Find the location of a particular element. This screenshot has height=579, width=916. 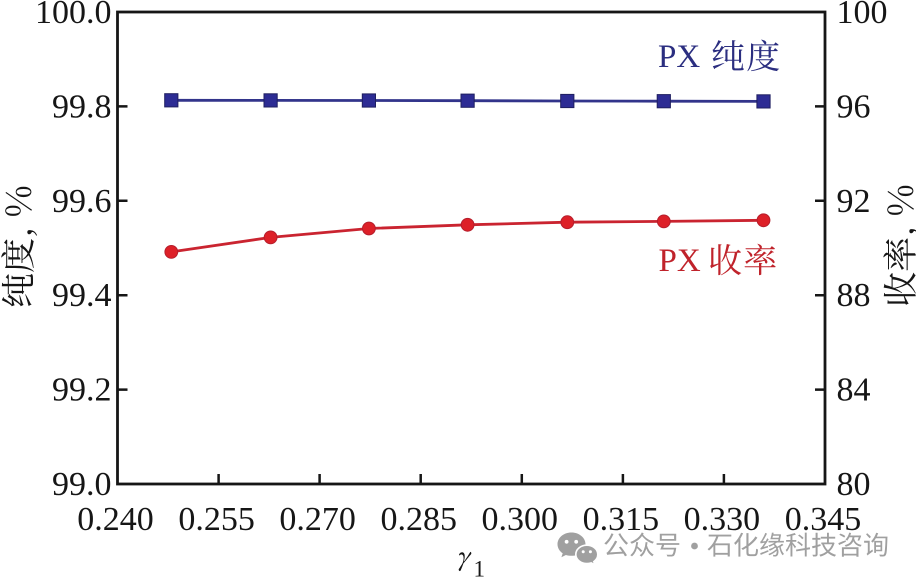

svg-text: 0.315 is located at coordinates (621, 519).